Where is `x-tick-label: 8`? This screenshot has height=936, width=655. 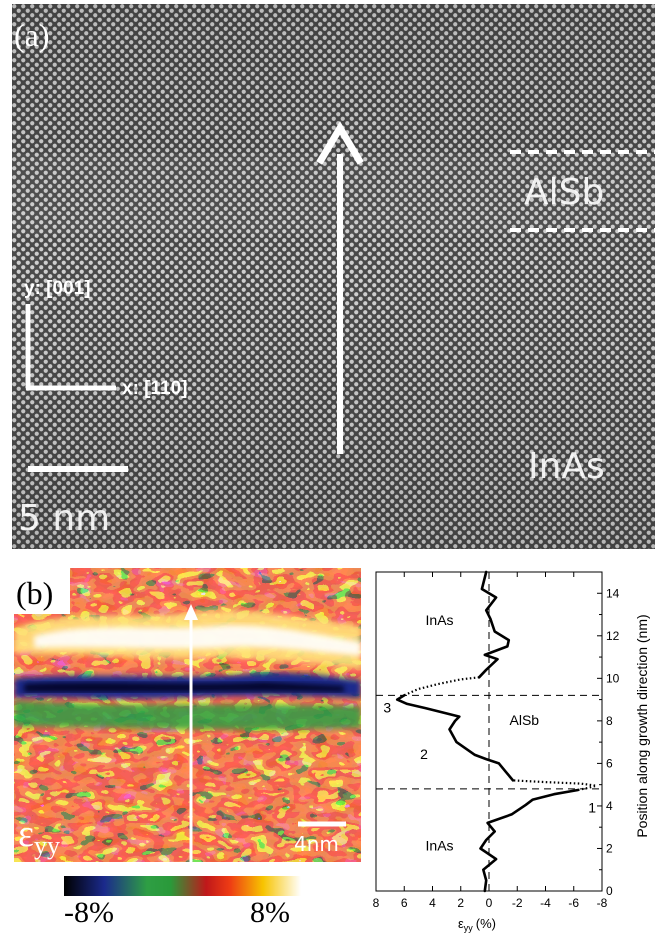
x-tick-label: 8 is located at coordinates (376, 903).